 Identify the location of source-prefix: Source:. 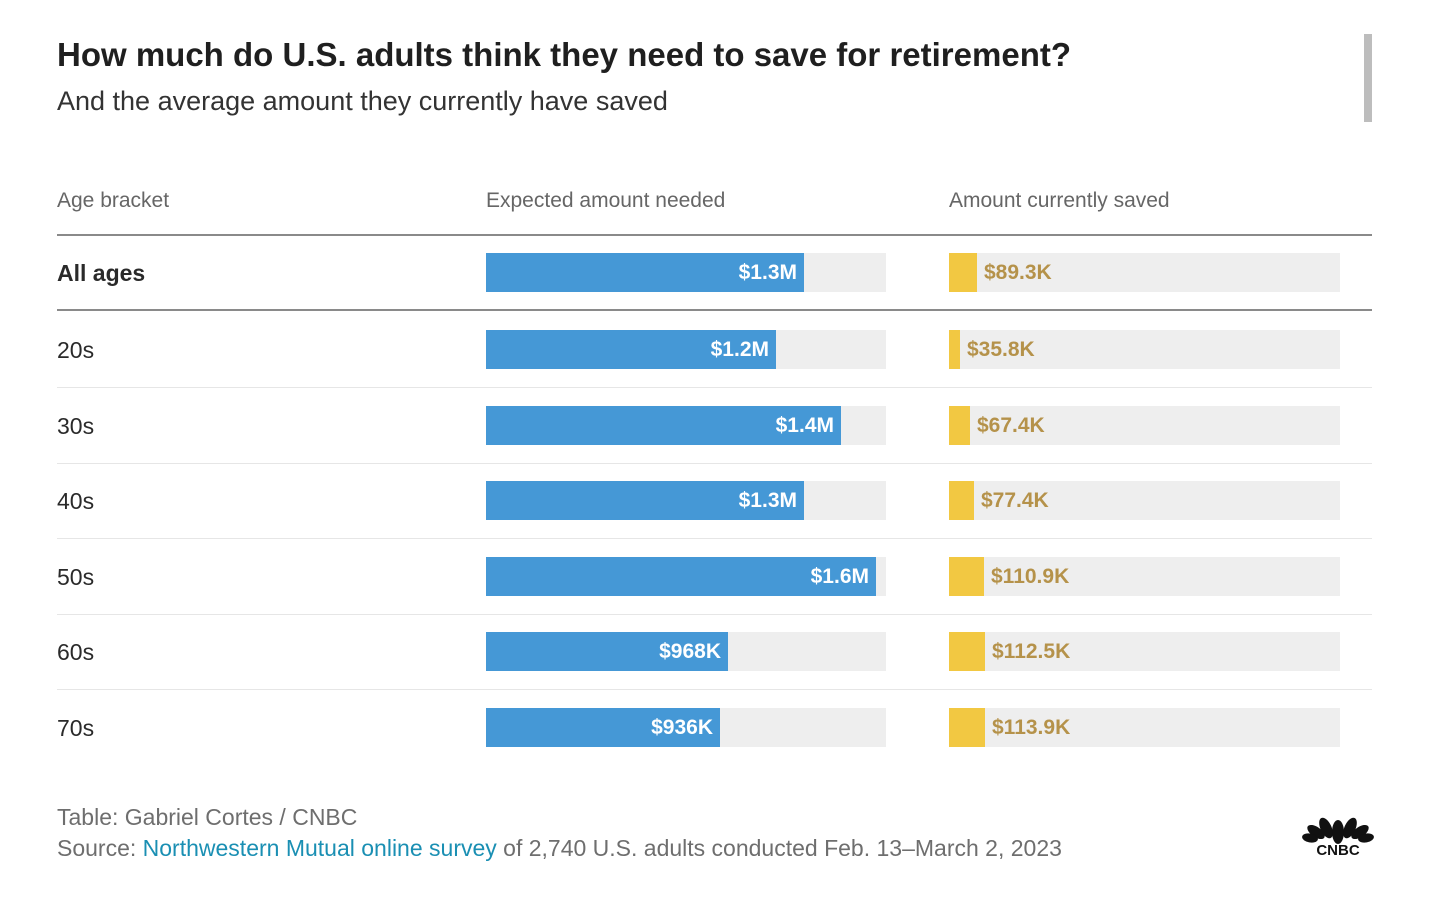
(100, 848).